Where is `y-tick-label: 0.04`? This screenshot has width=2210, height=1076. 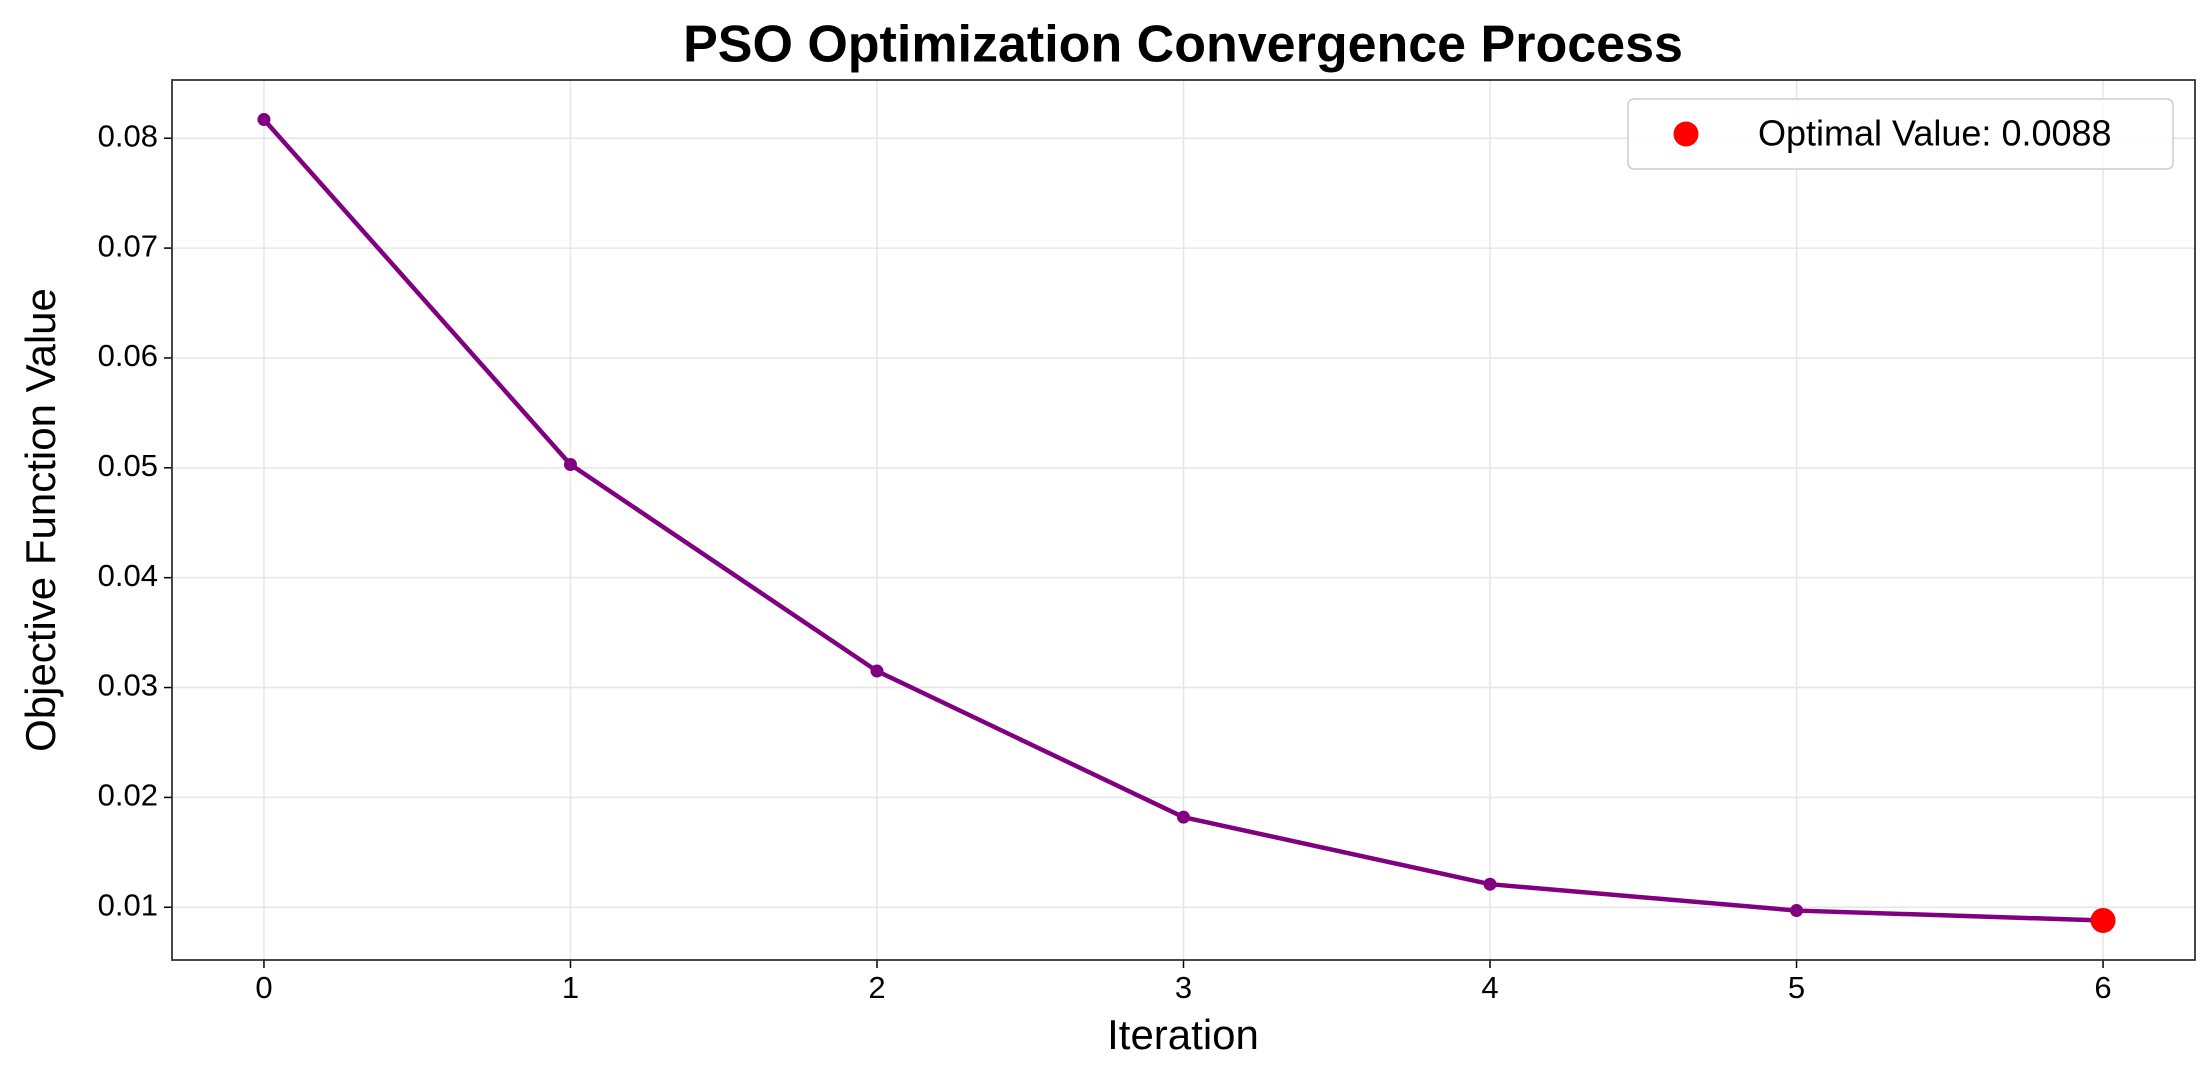
y-tick-label: 0.04 is located at coordinates (128, 575).